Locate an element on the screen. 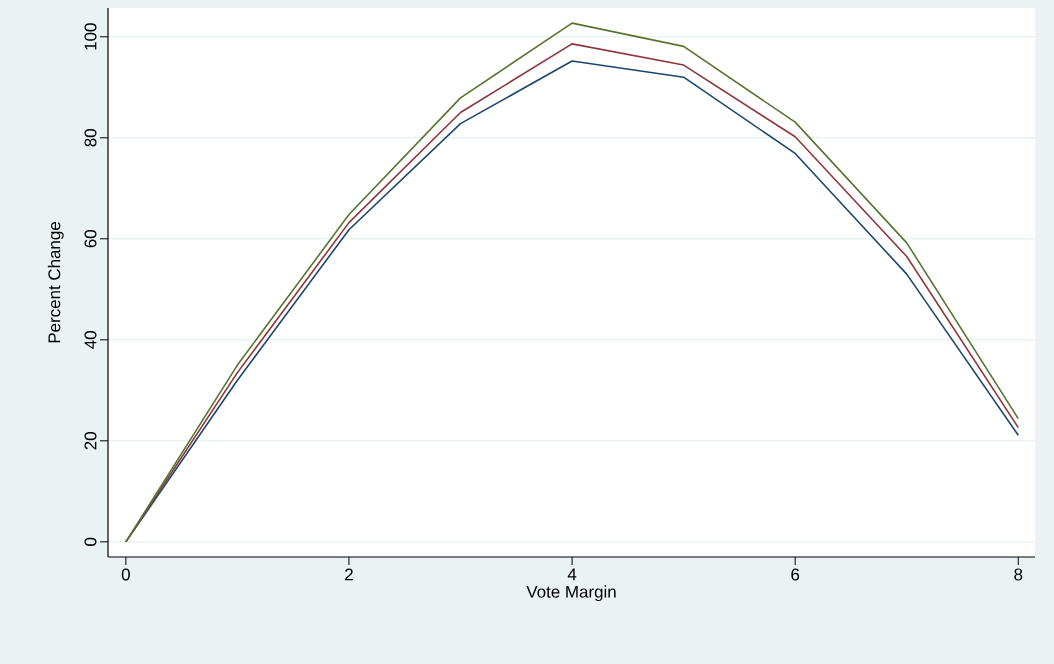 Image resolution: width=1054 pixels, height=664 pixels. y-tick-label: 40 is located at coordinates (90, 340).